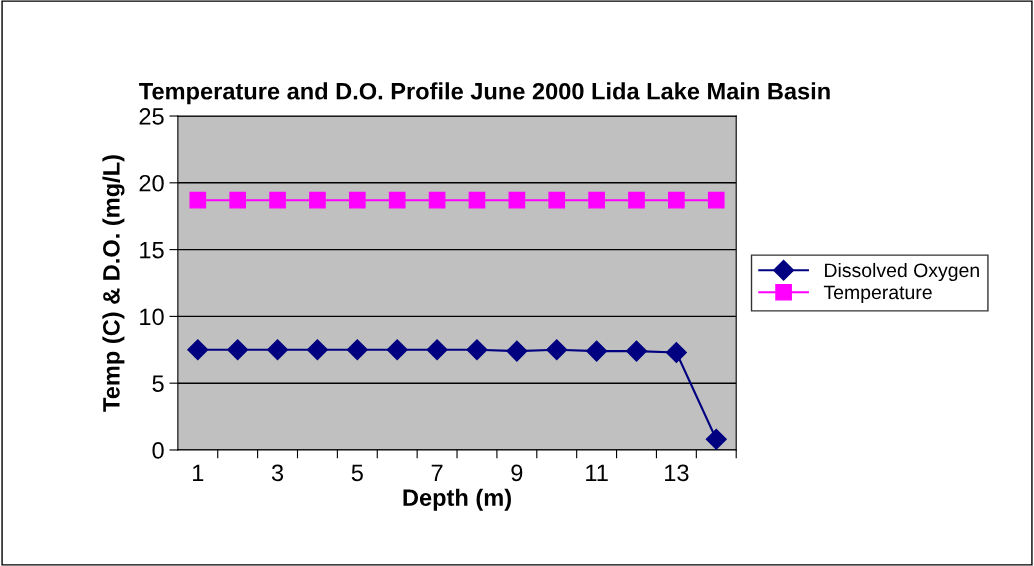  Describe the element at coordinates (677, 473) in the screenshot. I see `x-tick-label: 13` at that location.